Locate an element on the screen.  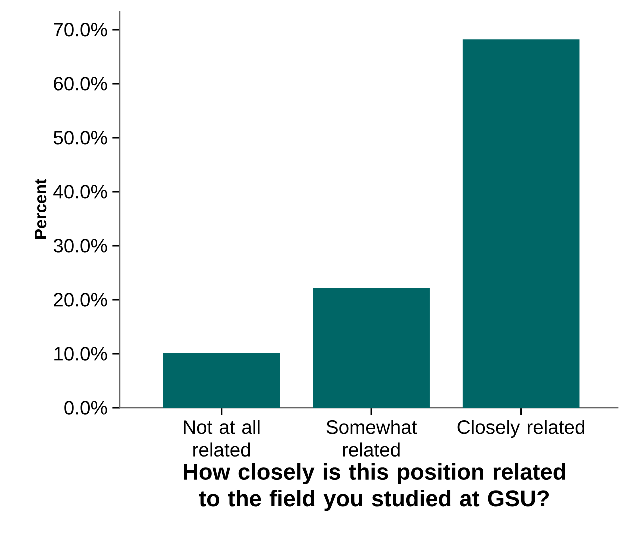
y-tick-label: 0.0% is located at coordinates (86, 408).